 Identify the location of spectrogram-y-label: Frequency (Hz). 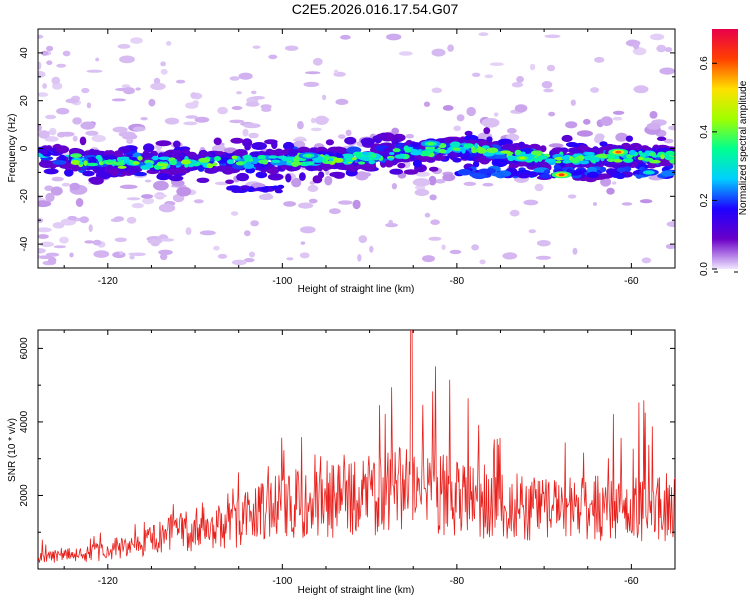
(12, 148).